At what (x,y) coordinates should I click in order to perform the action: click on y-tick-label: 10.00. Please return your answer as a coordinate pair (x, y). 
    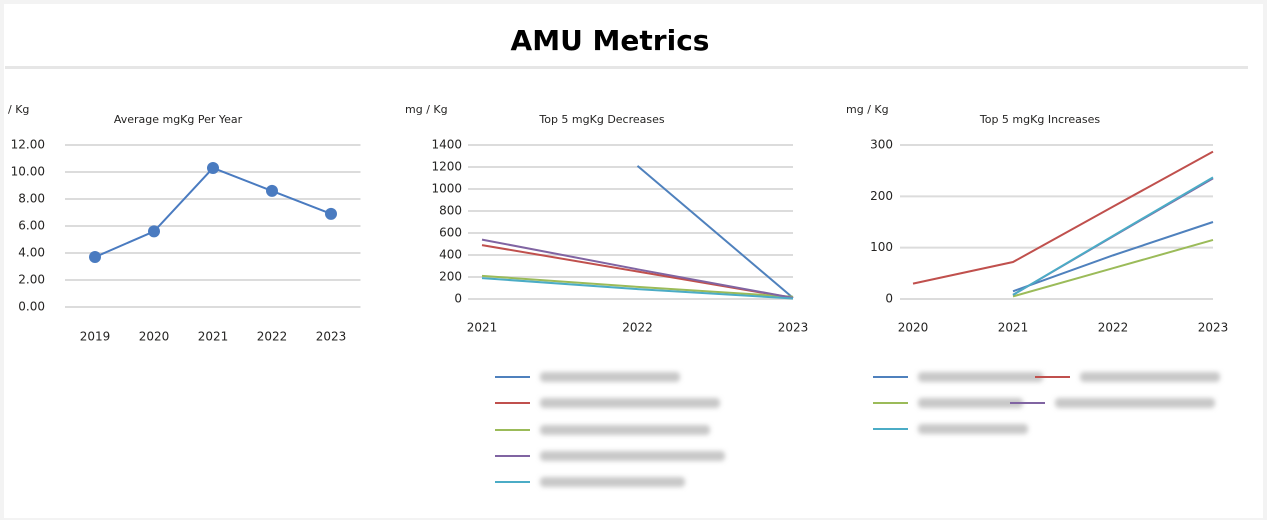
    Looking at the image, I should click on (28, 172).